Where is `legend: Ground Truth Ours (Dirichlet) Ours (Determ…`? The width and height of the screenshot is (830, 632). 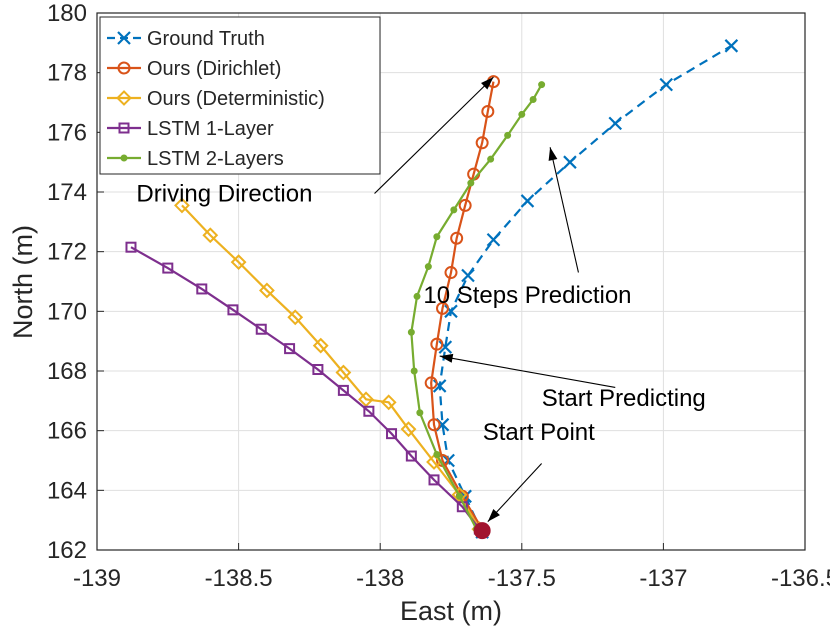 legend: Ground Truth Ours (Dirichlet) Ours (Determ… is located at coordinates (240, 95).